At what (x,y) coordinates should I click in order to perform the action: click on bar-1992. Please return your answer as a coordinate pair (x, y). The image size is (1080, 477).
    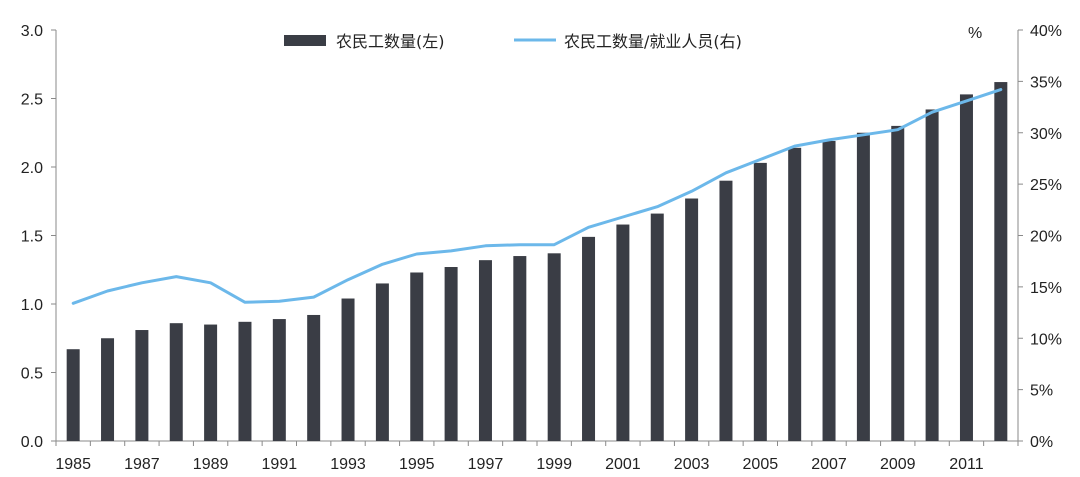
    Looking at the image, I should click on (314, 377).